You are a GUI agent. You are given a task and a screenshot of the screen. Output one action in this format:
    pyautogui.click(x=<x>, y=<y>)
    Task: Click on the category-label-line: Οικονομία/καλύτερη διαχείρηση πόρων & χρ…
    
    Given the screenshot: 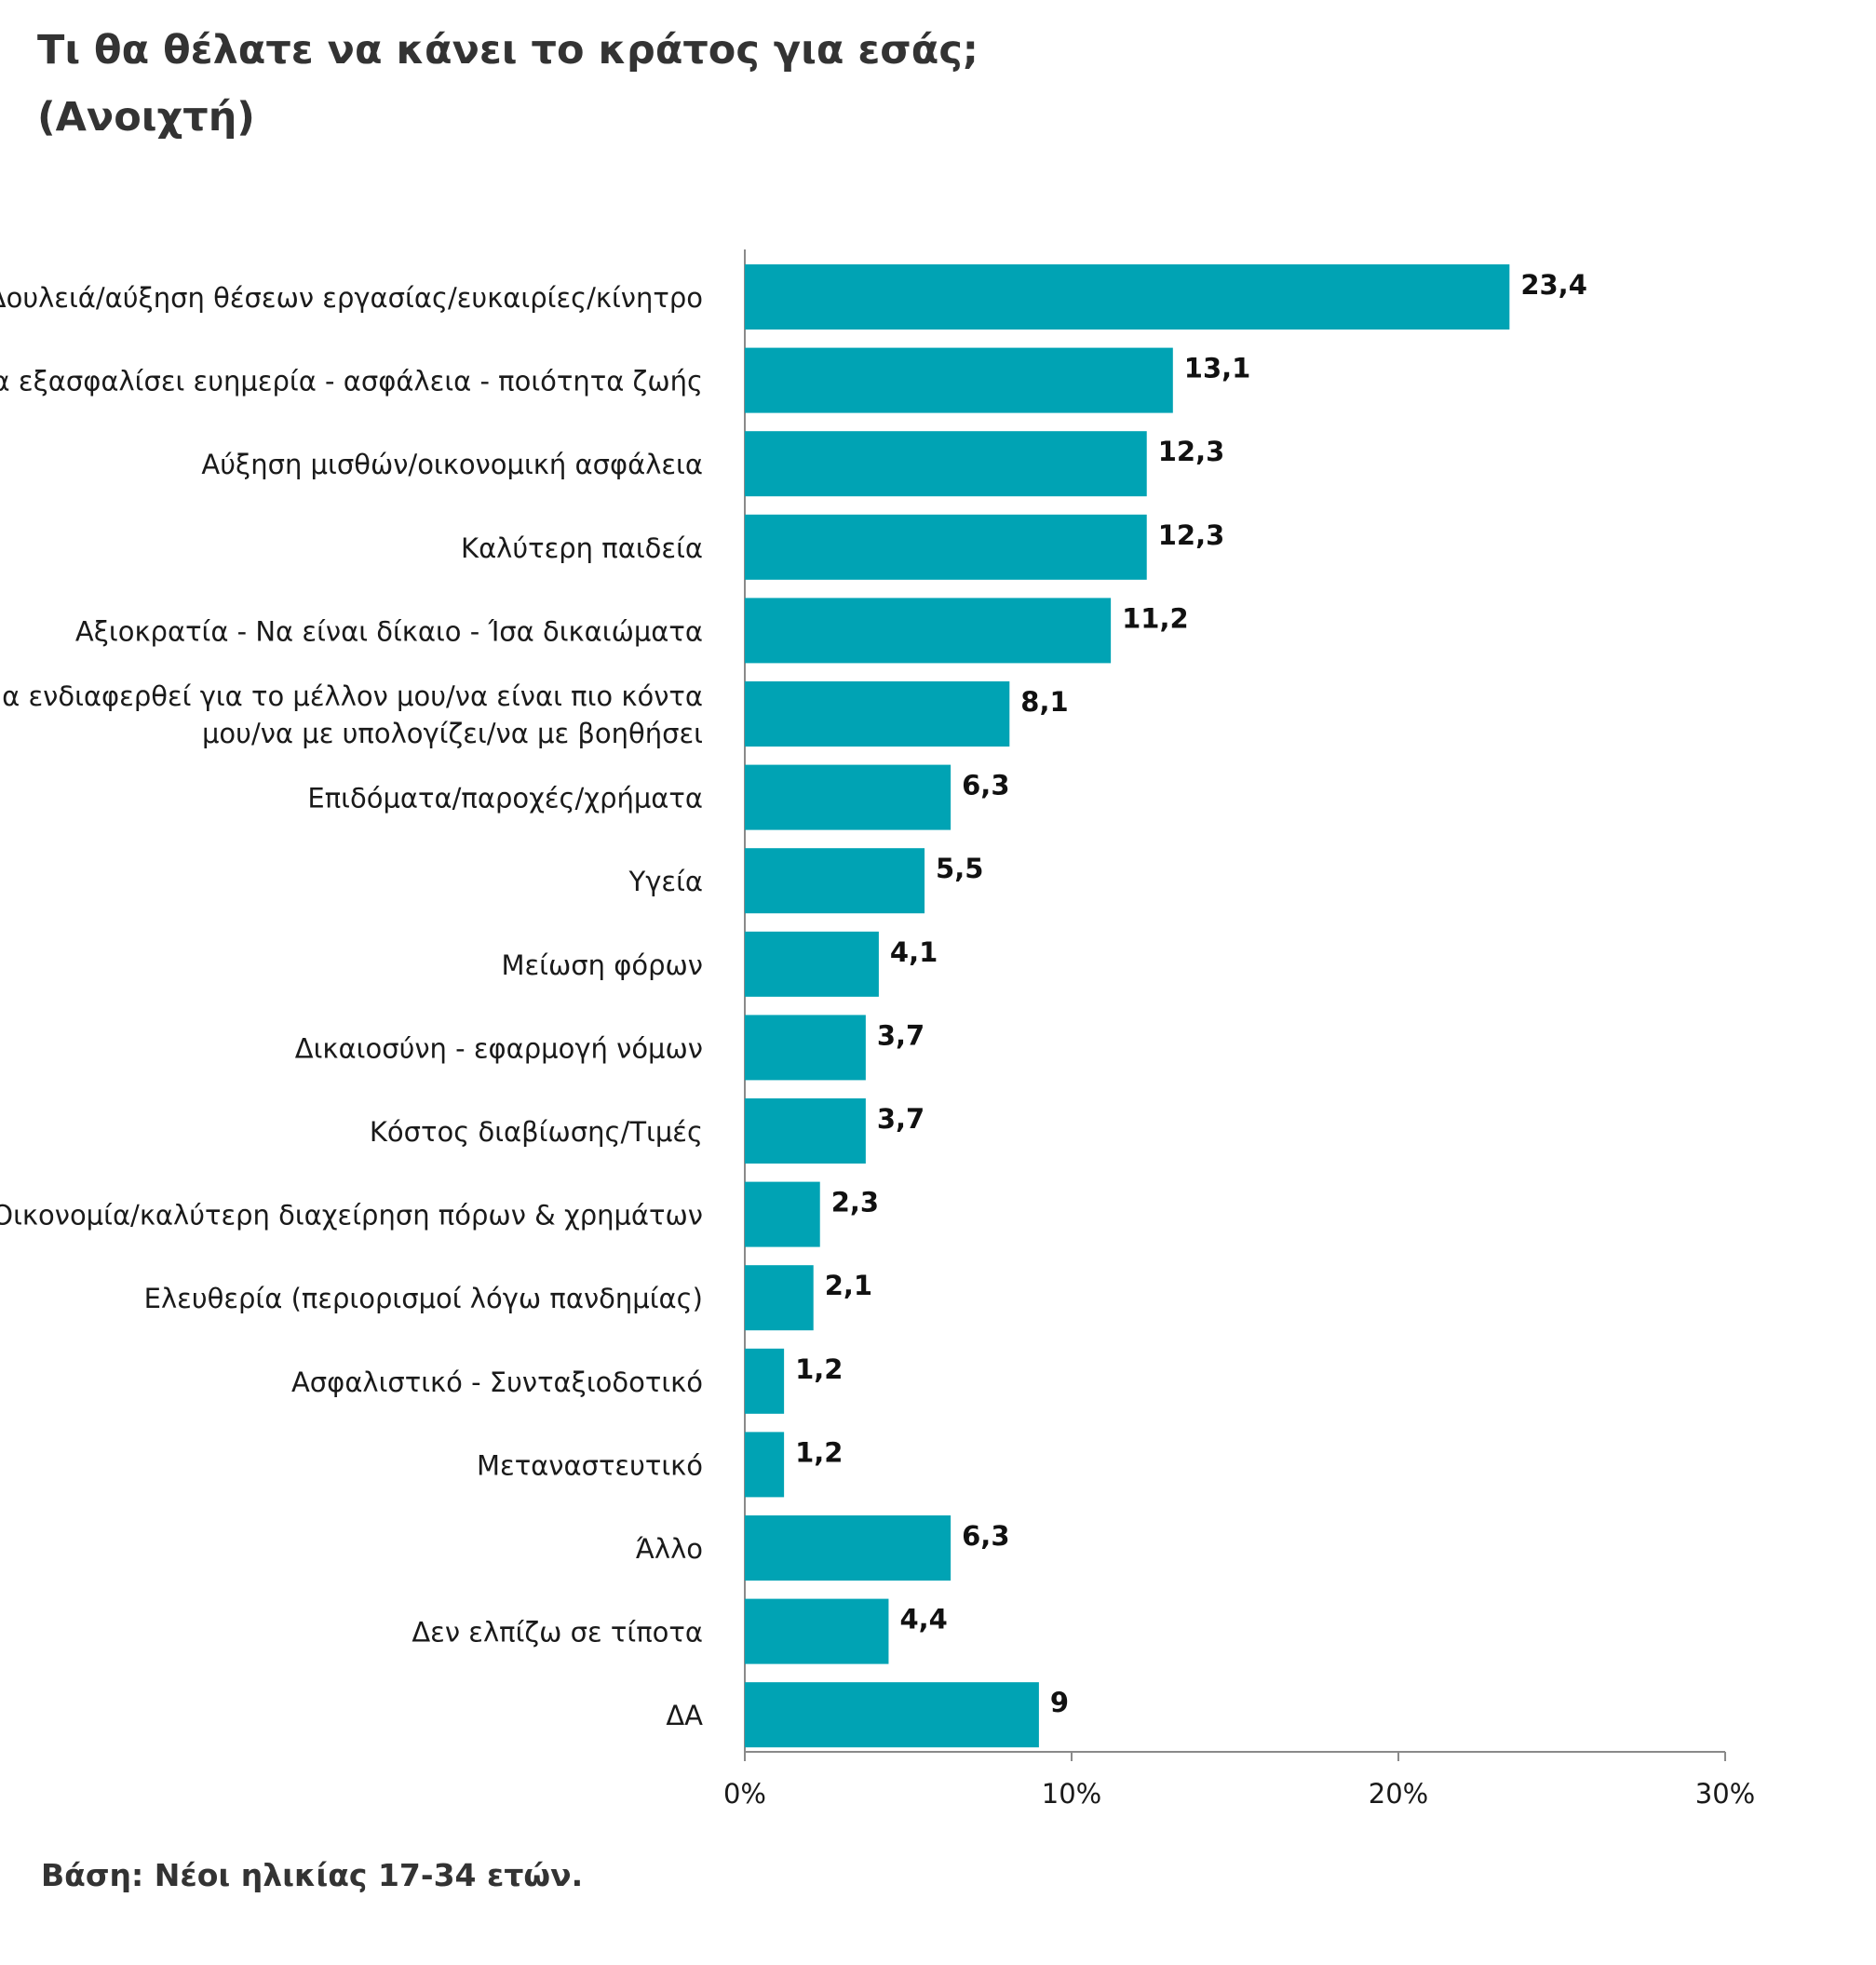 What is the action you would take?
    pyautogui.click(x=351, y=1215)
    